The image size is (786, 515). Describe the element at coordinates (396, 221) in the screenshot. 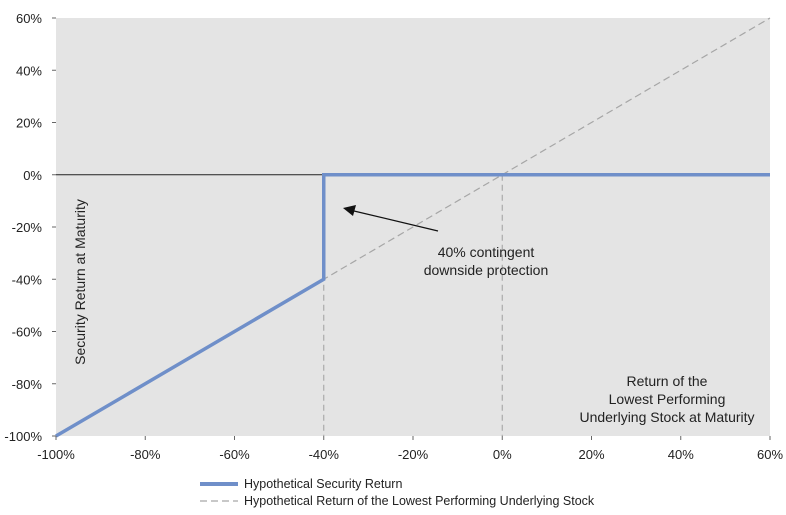

I see `annotation-arrow-line` at that location.